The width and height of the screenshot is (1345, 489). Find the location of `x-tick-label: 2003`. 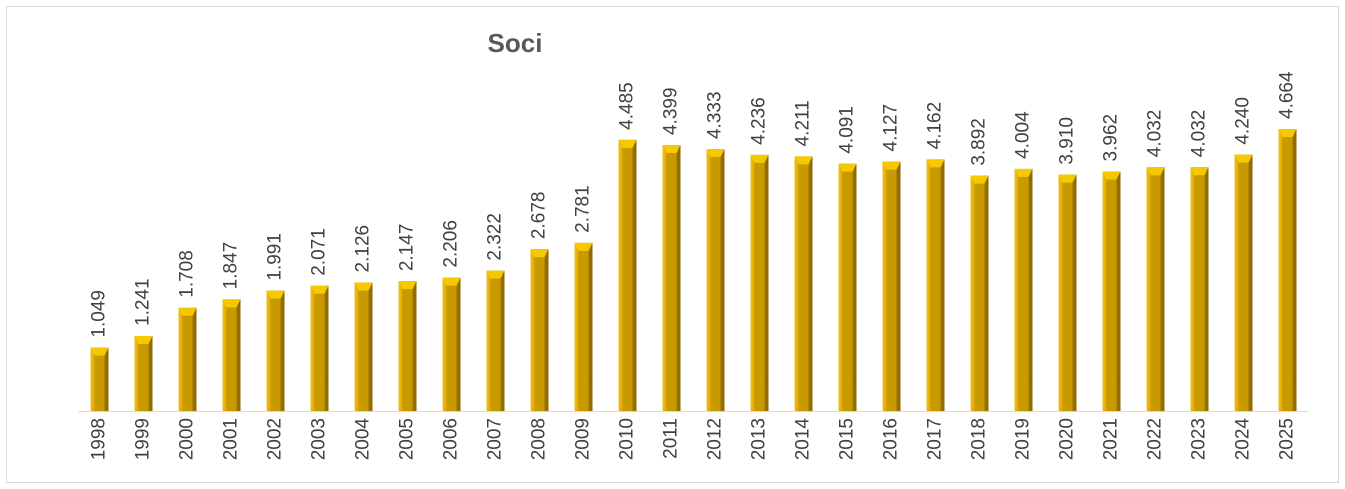

x-tick-label: 2003 is located at coordinates (319, 439).